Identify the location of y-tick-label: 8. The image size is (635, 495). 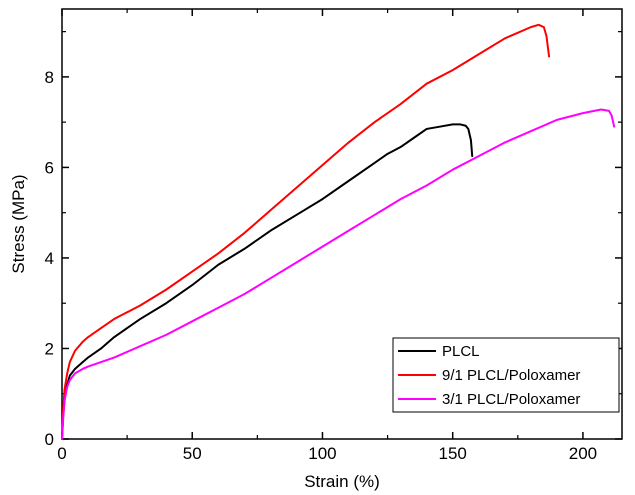
(49, 77).